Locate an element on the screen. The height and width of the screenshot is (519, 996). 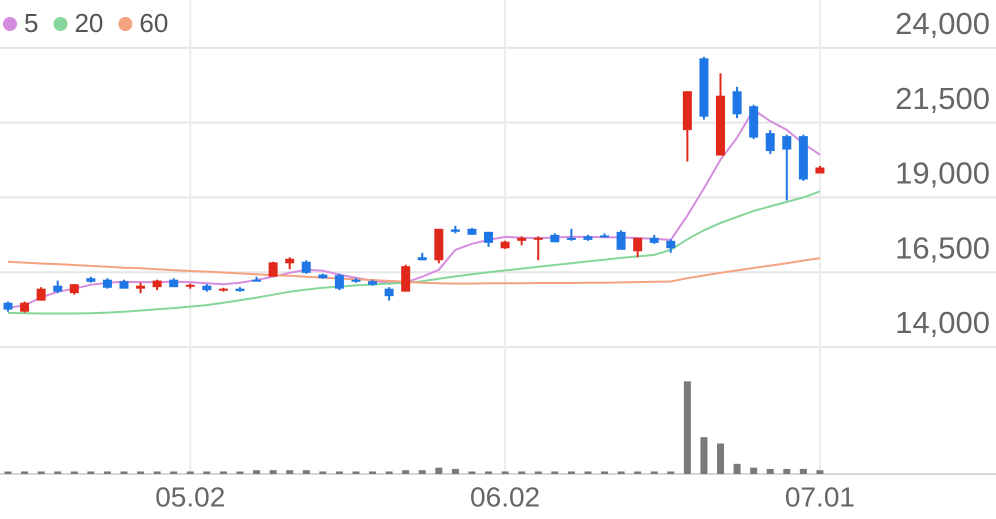
y-tick-label: 21,500 is located at coordinates (942, 98).